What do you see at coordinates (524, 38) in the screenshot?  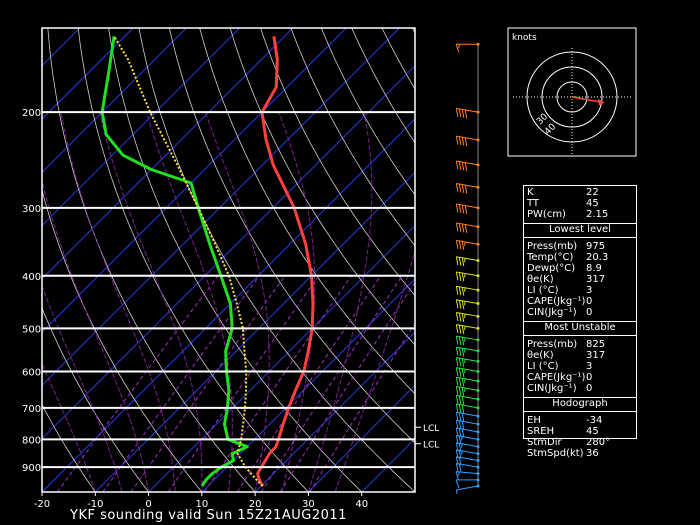 I see `hodograph-units-label: knots` at bounding box center [524, 38].